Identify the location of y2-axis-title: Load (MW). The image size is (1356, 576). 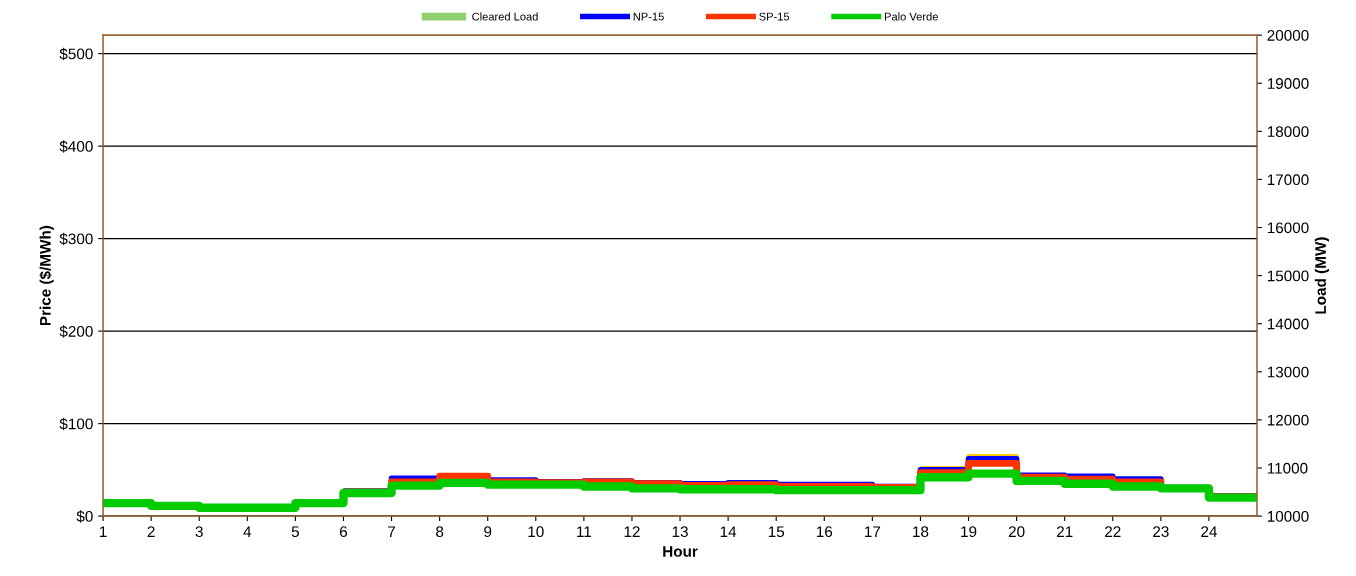
(1322, 275).